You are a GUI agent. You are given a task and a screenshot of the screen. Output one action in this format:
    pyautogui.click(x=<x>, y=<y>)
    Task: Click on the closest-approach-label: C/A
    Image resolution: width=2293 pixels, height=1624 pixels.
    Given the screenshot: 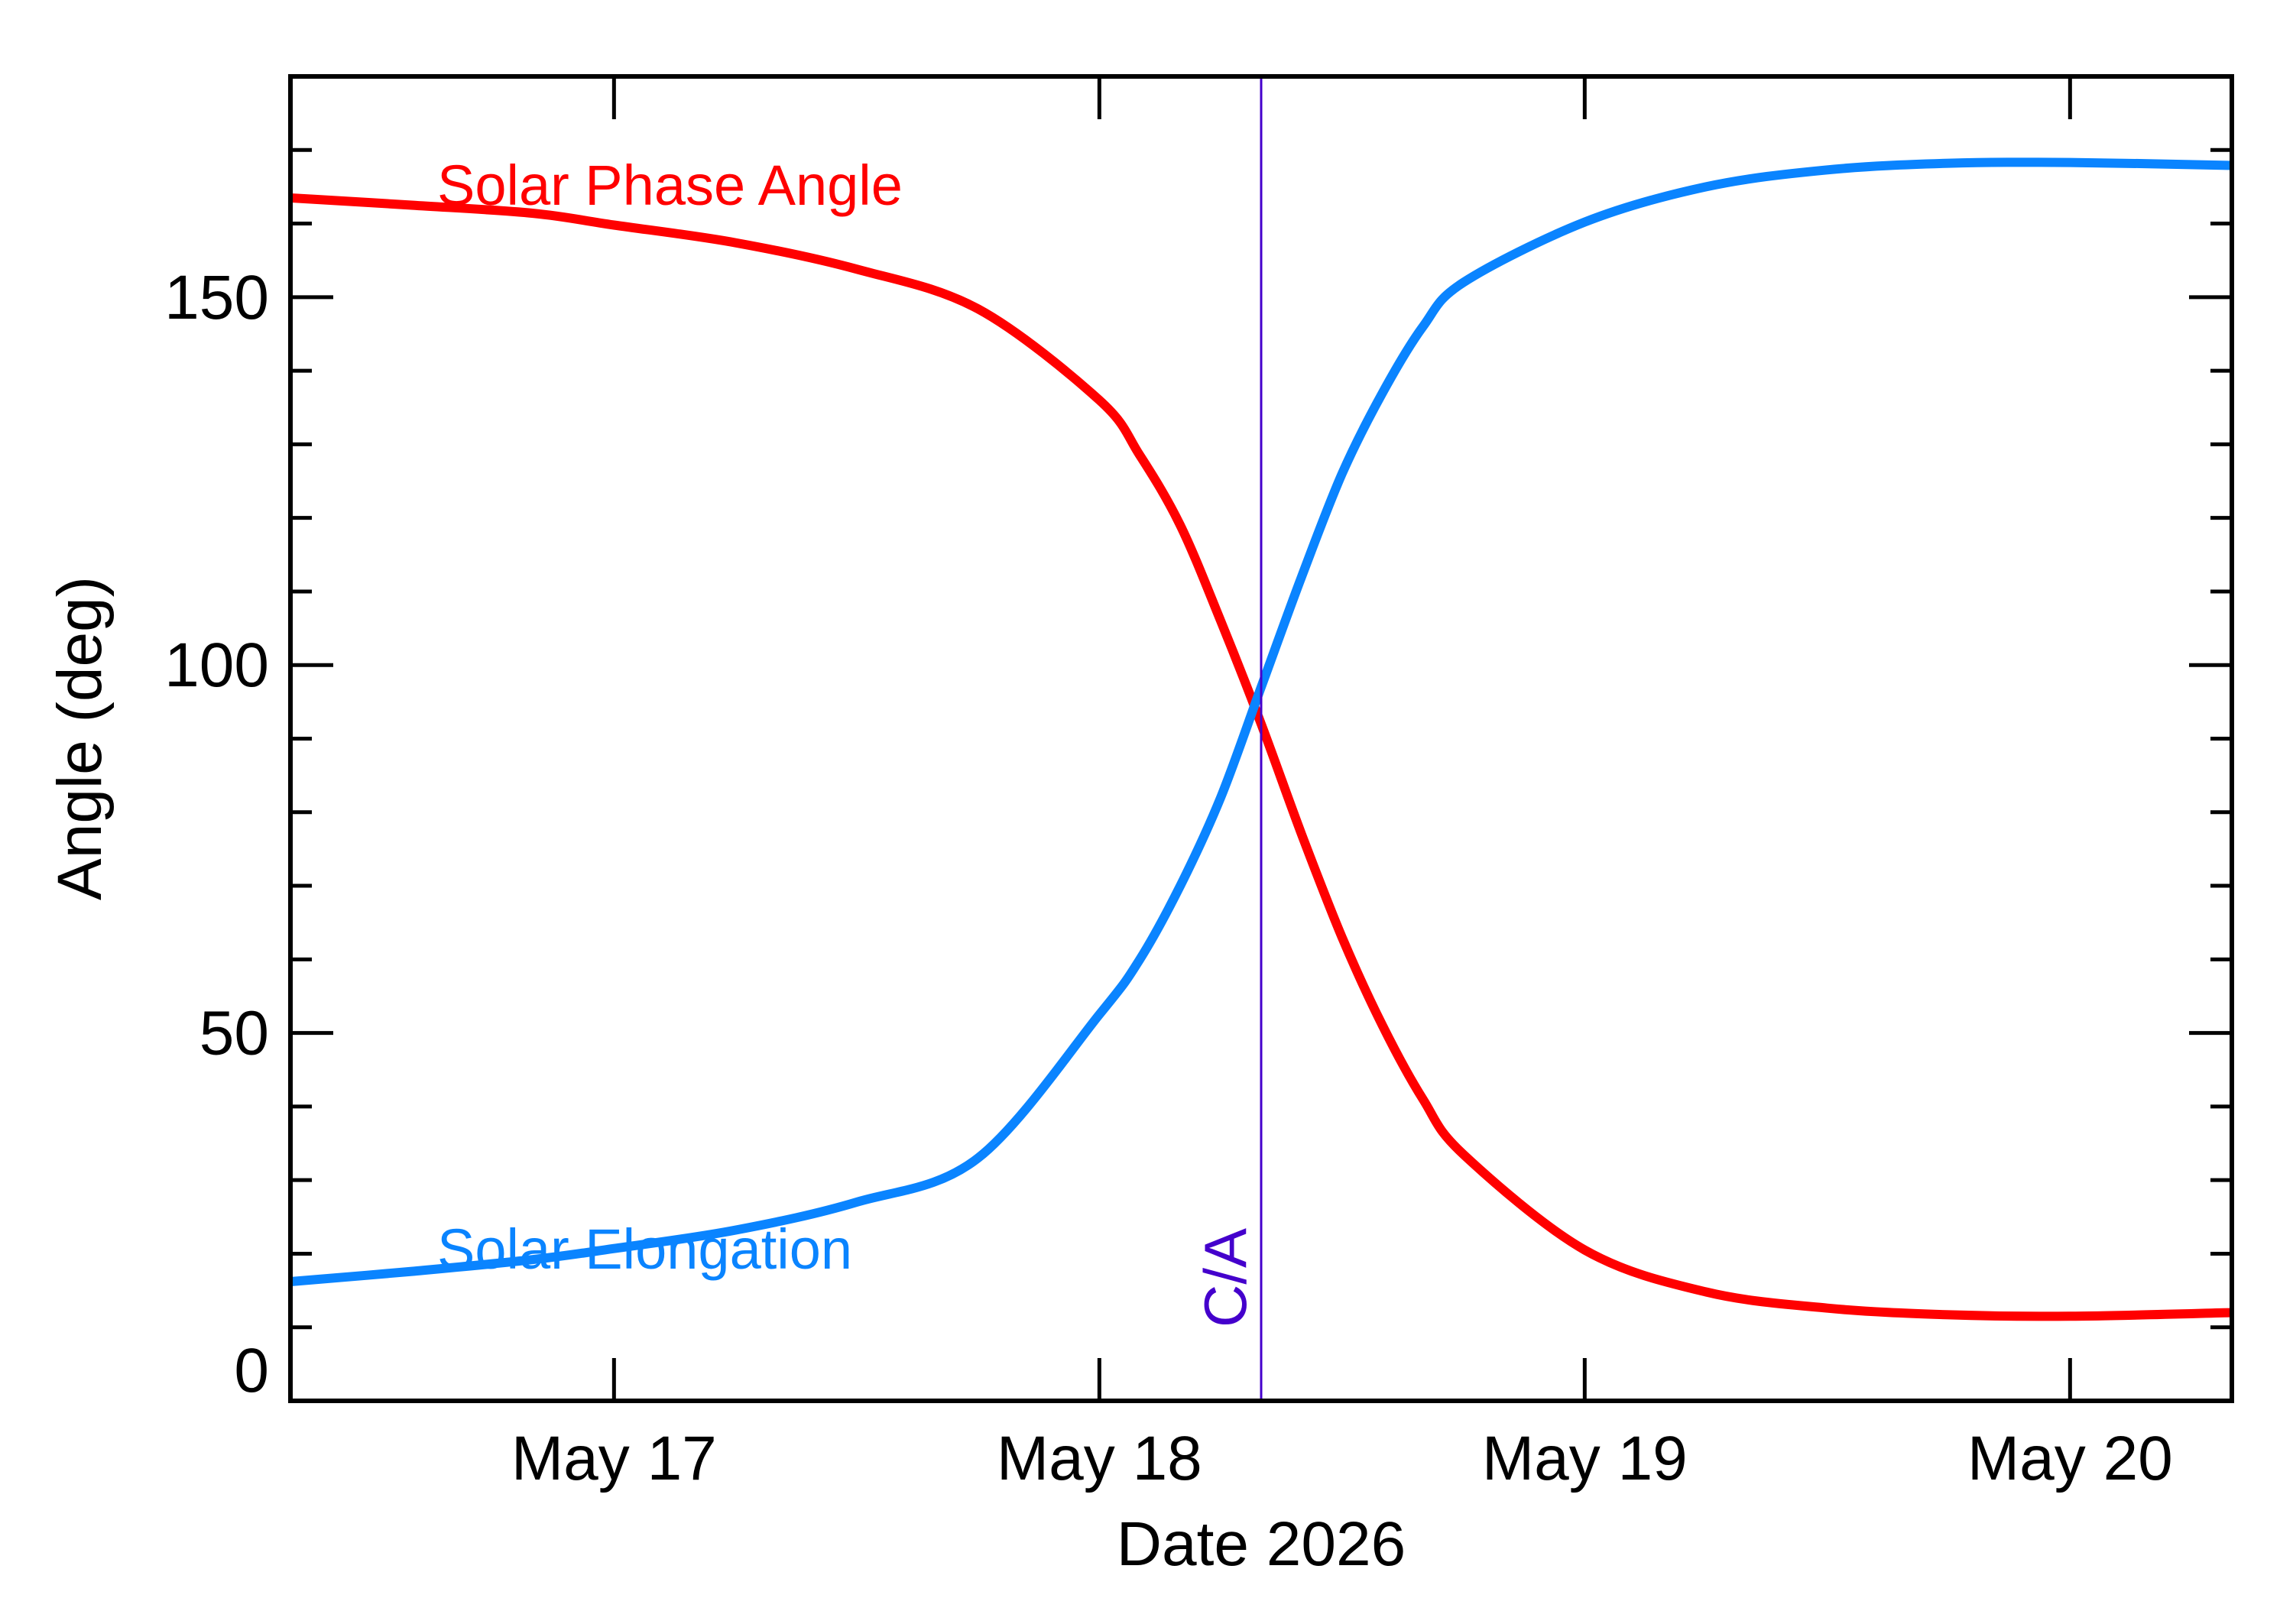 What is the action you would take?
    pyautogui.click(x=1225, y=1277)
    